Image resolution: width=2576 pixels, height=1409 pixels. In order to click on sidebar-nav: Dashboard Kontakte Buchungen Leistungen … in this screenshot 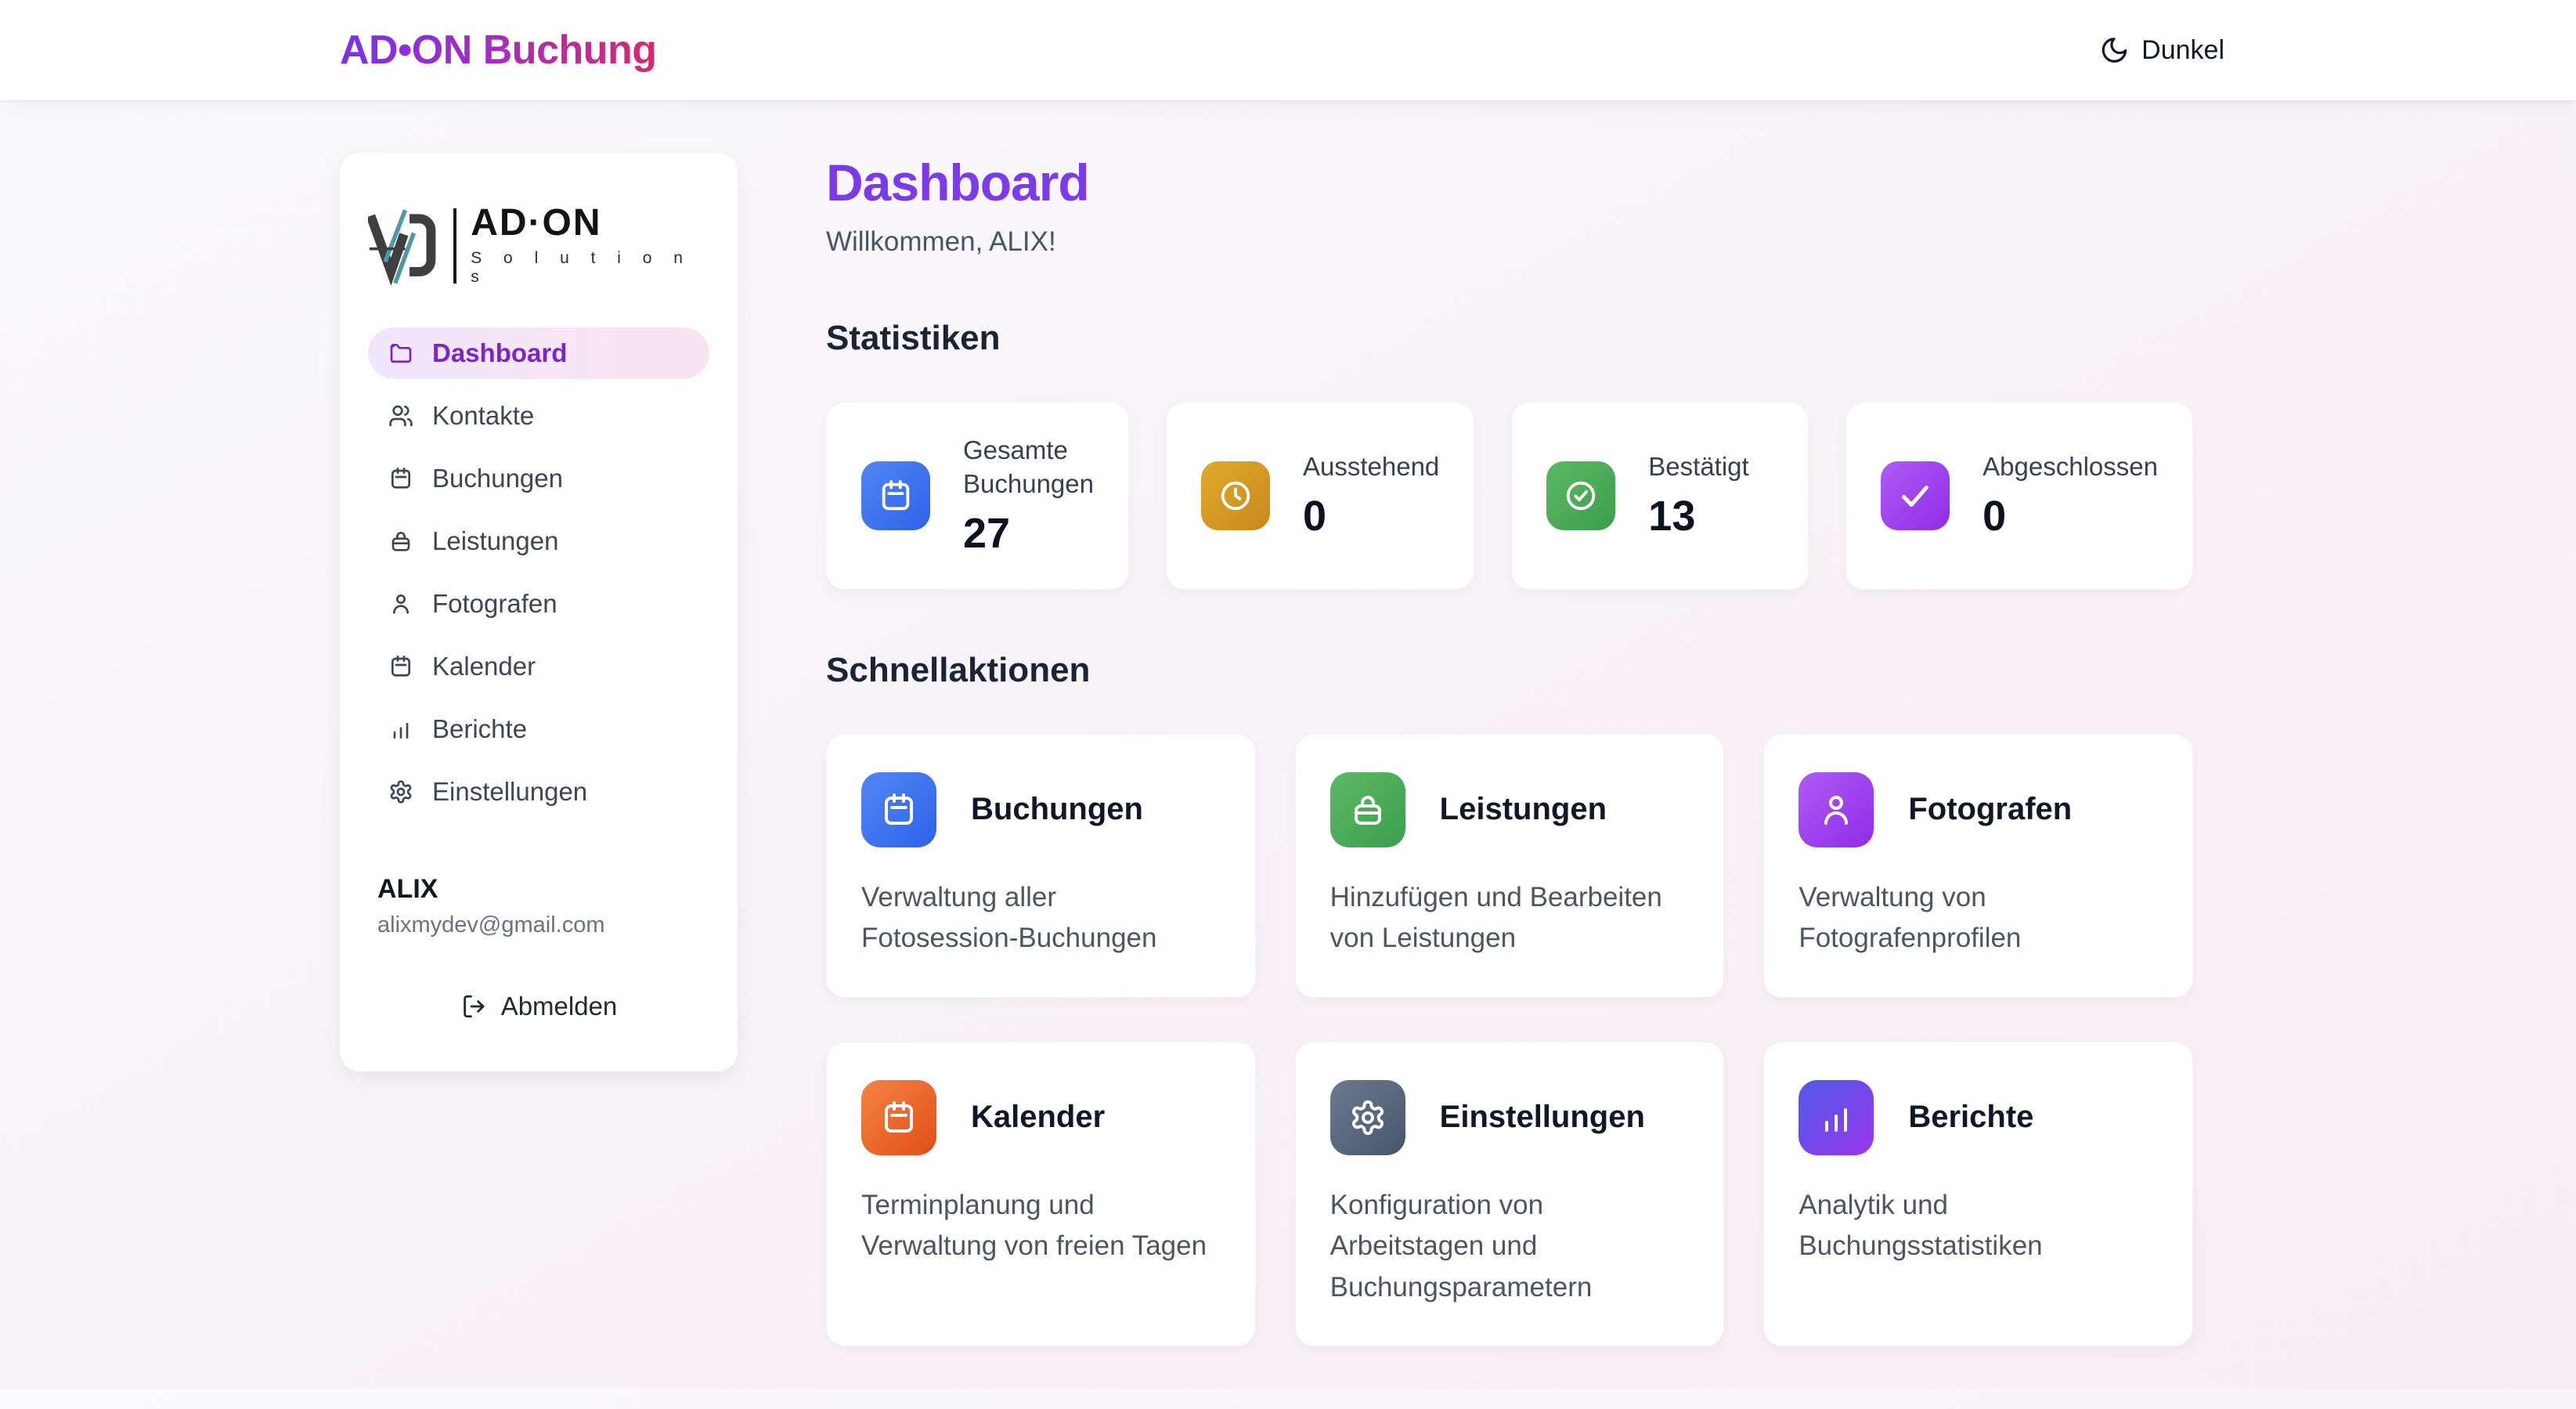, I will do `click(538, 572)`.